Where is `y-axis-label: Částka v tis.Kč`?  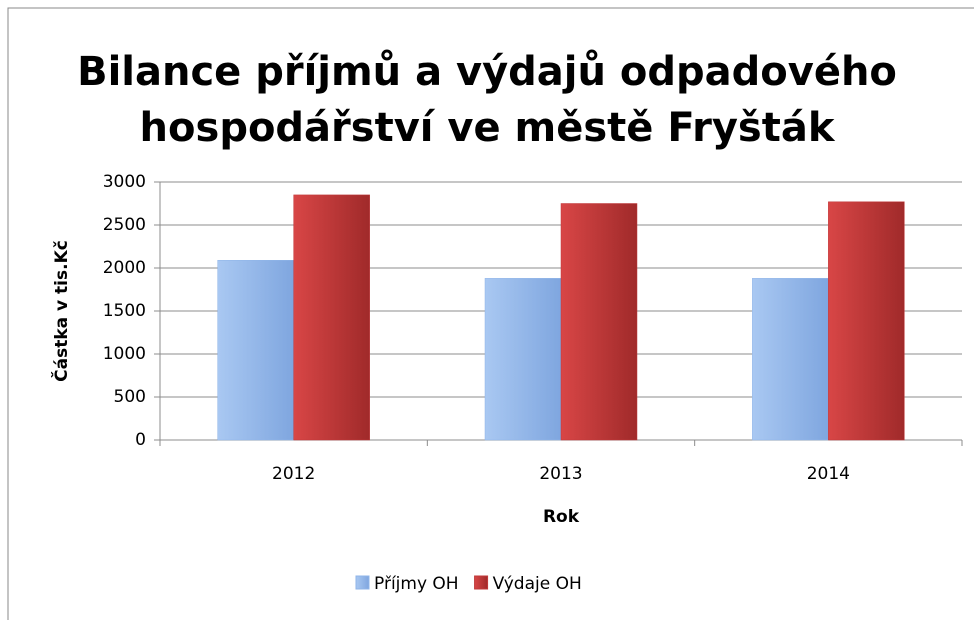
y-axis-label: Částka v tis.Kč is located at coordinates (61, 311).